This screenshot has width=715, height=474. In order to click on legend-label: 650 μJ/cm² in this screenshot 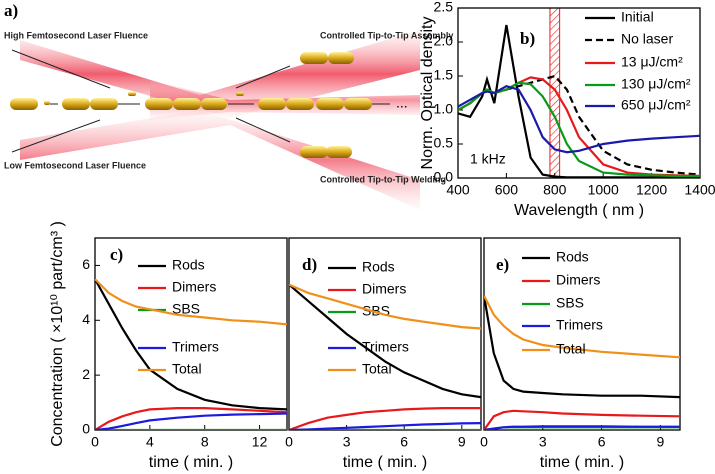, I will do `click(656, 105)`.